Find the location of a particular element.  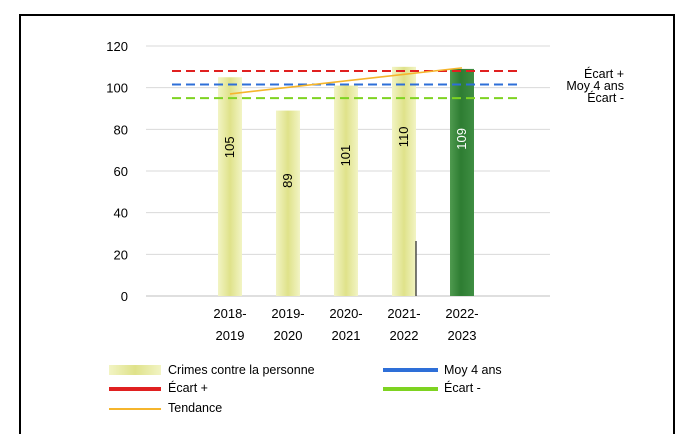

y-tick-label: 80 is located at coordinates (121, 129).